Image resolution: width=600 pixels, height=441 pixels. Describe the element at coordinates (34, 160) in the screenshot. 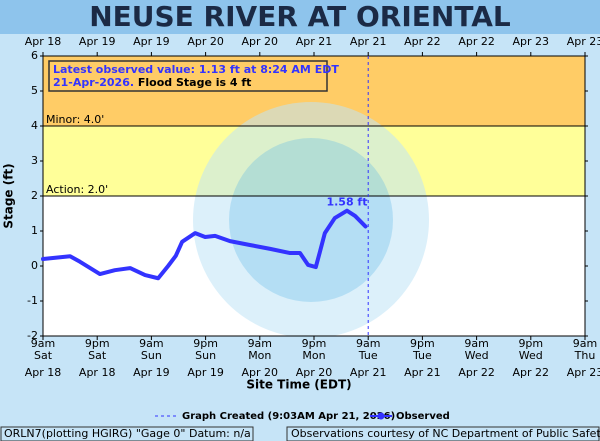

I see `y-tick-label: 3` at that location.